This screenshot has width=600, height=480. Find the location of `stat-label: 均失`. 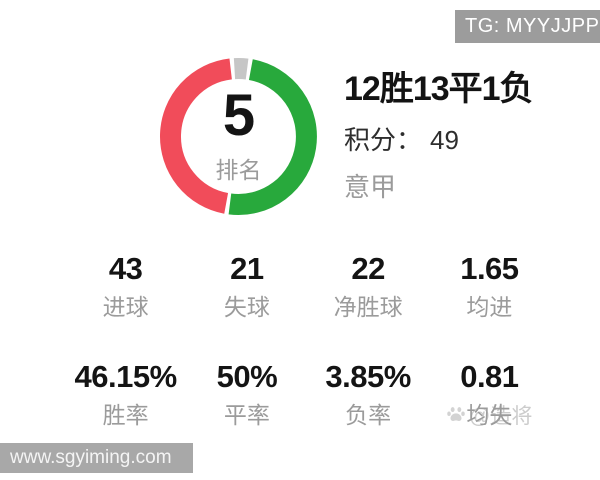

stat-label: 均失 is located at coordinates (489, 415).